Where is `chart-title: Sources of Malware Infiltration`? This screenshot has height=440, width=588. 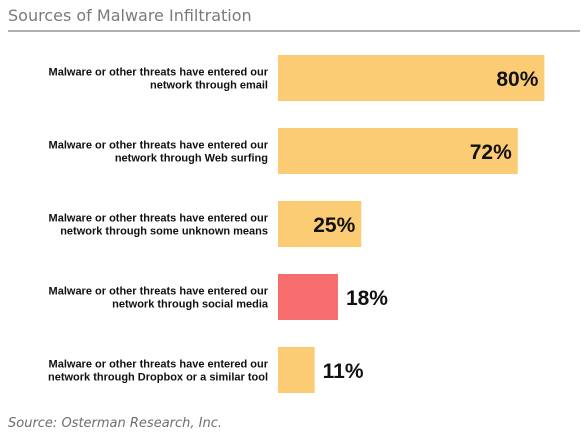
chart-title: Sources of Malware Infiltration is located at coordinates (130, 15).